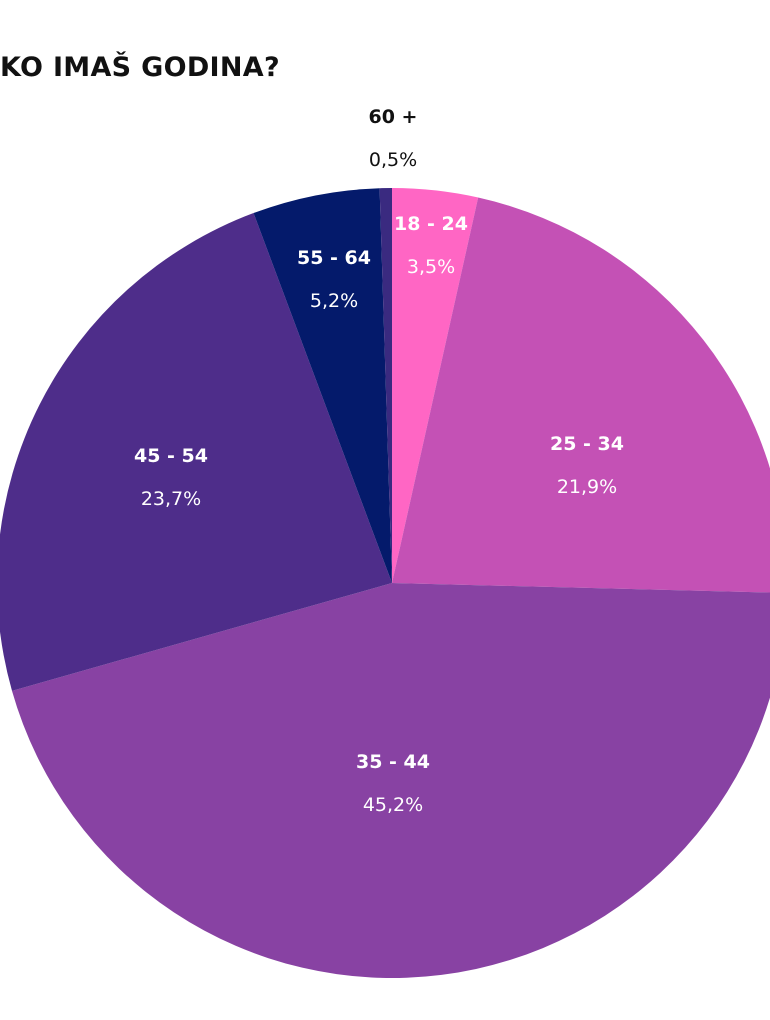 The width and height of the screenshot is (770, 1020). What do you see at coordinates (393, 762) in the screenshot?
I see `slice-category-label: 35 - 44` at bounding box center [393, 762].